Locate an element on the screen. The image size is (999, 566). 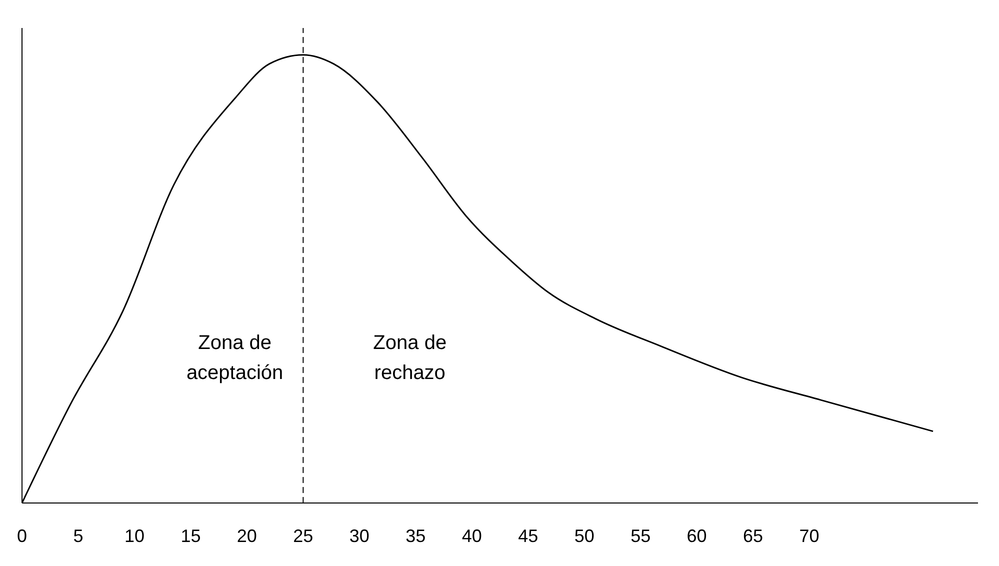
x-tick-label: 35 is located at coordinates (416, 536).